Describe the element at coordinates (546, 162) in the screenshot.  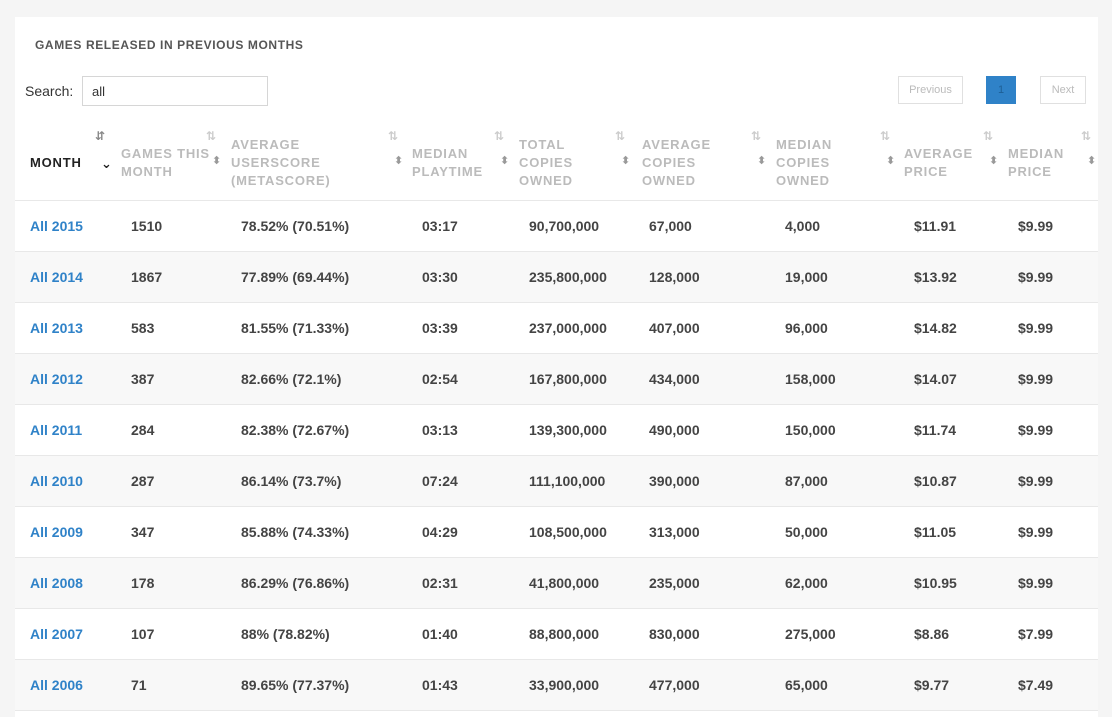
I see `column-header-label: TOTAL COPIES OWNED` at that location.